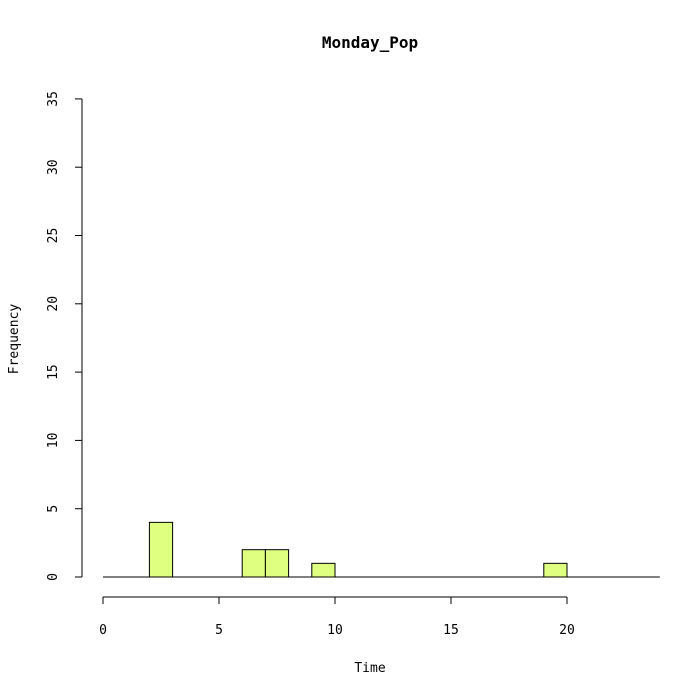  I want to click on y-axis-label: Frequency, so click(14, 339).